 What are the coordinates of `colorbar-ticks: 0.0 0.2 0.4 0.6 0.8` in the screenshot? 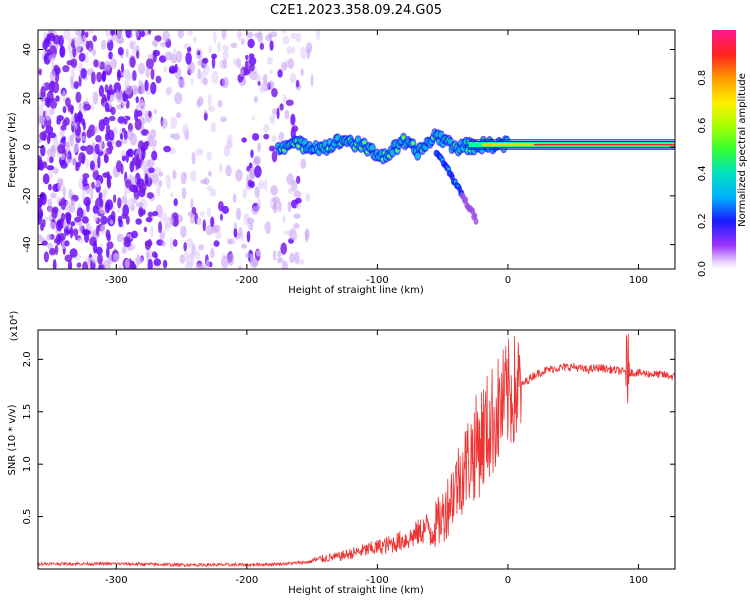 It's located at (702, 173).